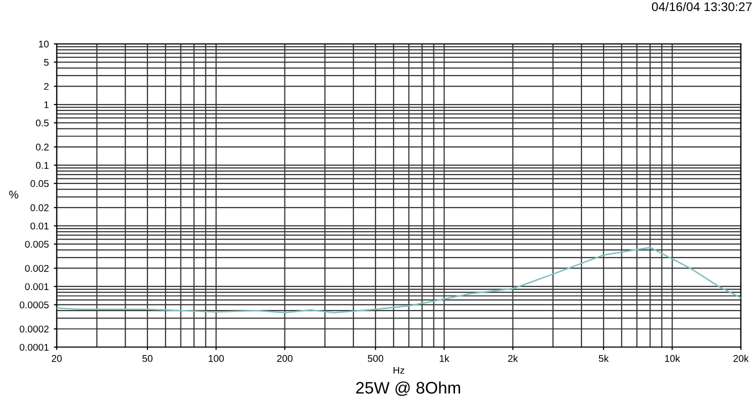 This screenshot has height=399, width=756. I want to click on x-tick-label: 2k, so click(513, 358).